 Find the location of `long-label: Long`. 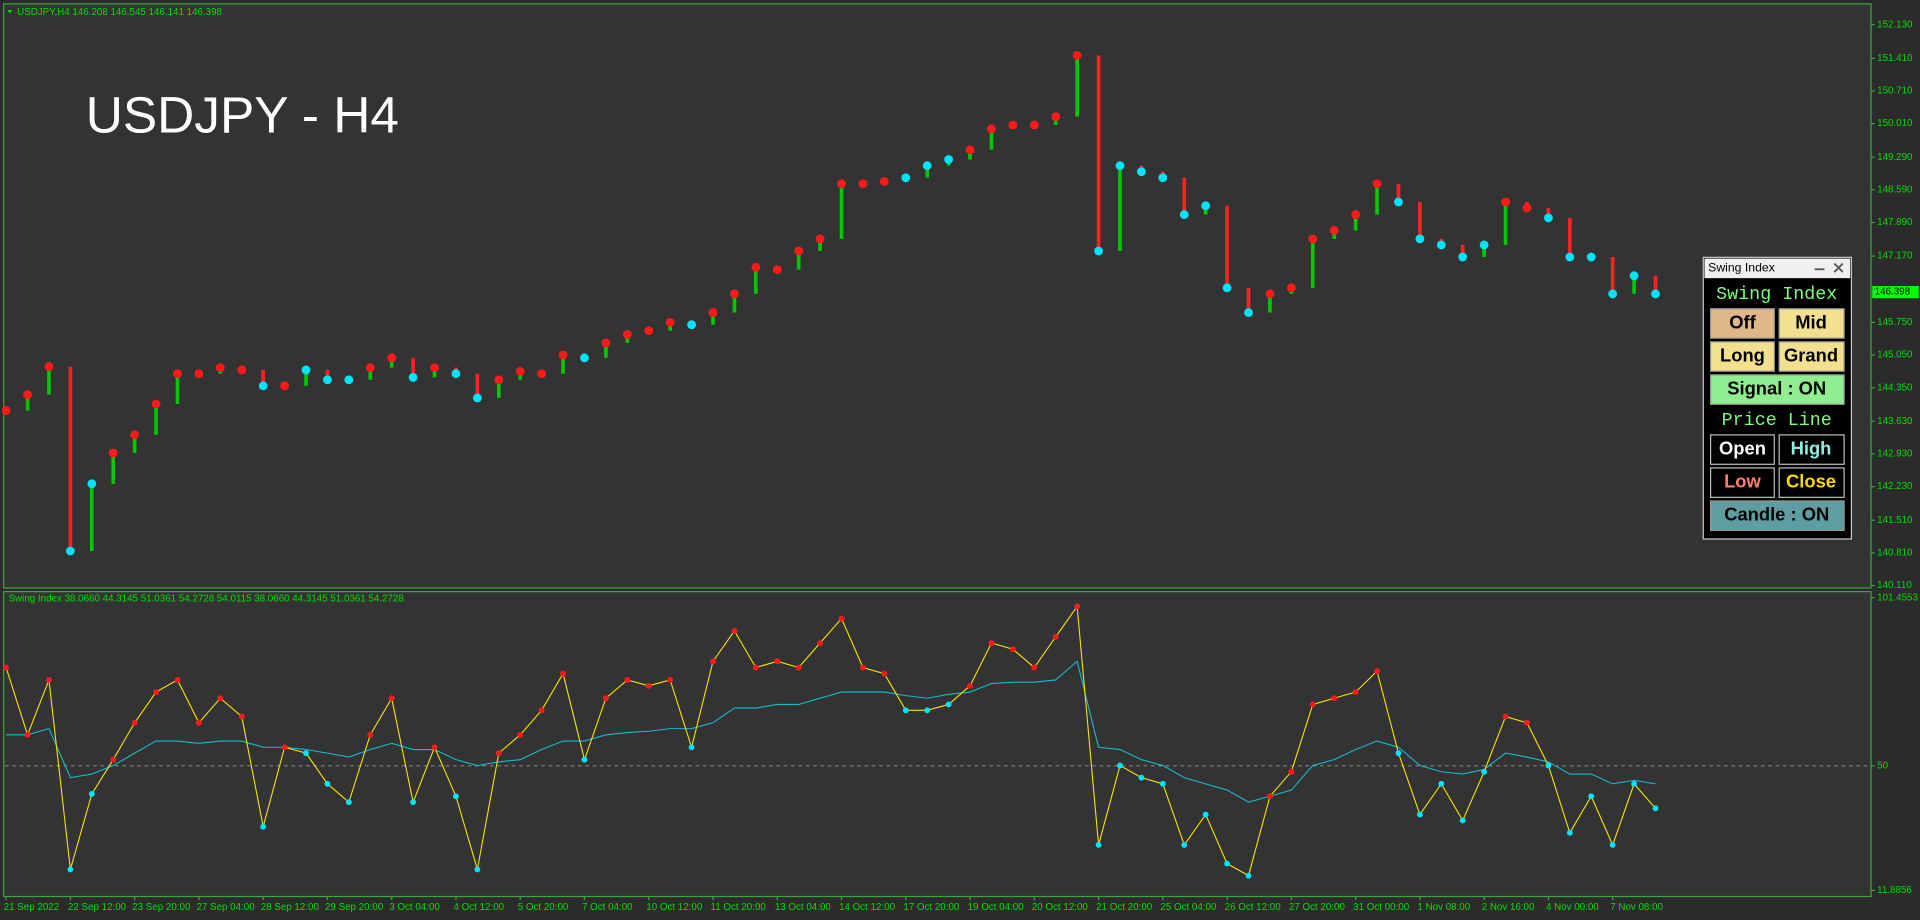

long-label: Long is located at coordinates (1742, 354).